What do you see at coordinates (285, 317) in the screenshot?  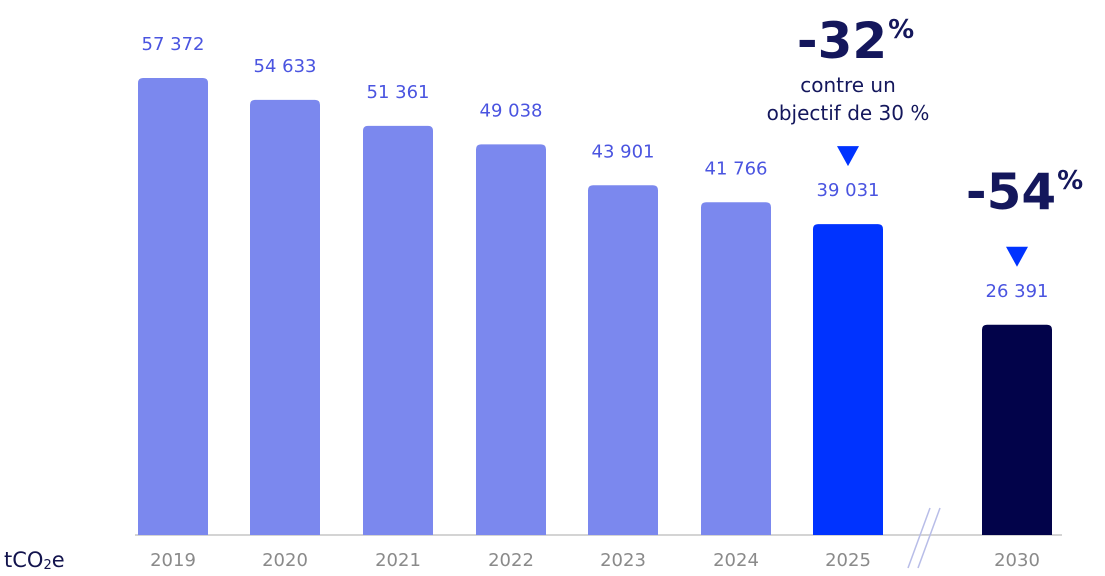 I see `bar-2020` at bounding box center [285, 317].